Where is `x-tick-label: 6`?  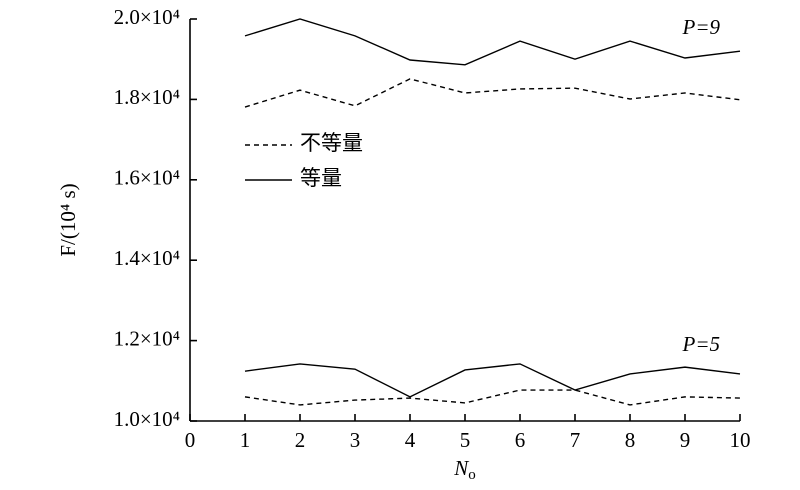 x-tick-label: 6 is located at coordinates (520, 440).